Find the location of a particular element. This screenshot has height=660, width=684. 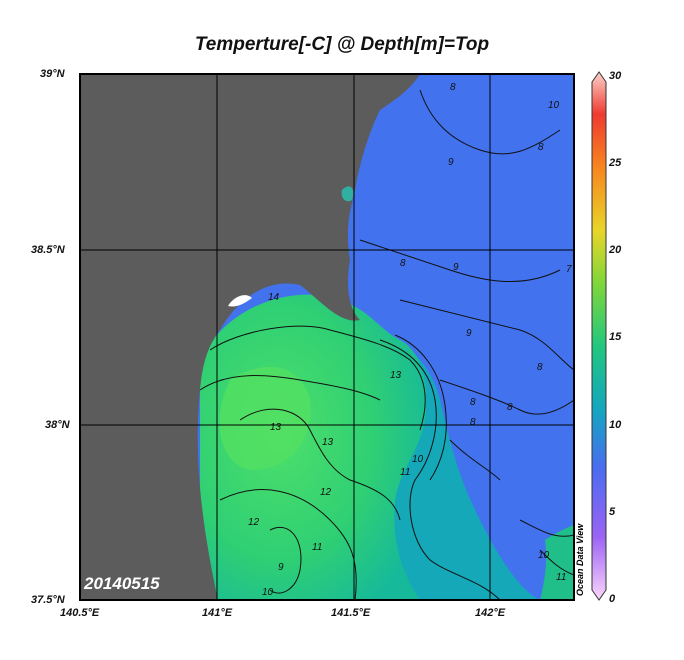

colorbar-tick-25: 25 is located at coordinates (615, 163).